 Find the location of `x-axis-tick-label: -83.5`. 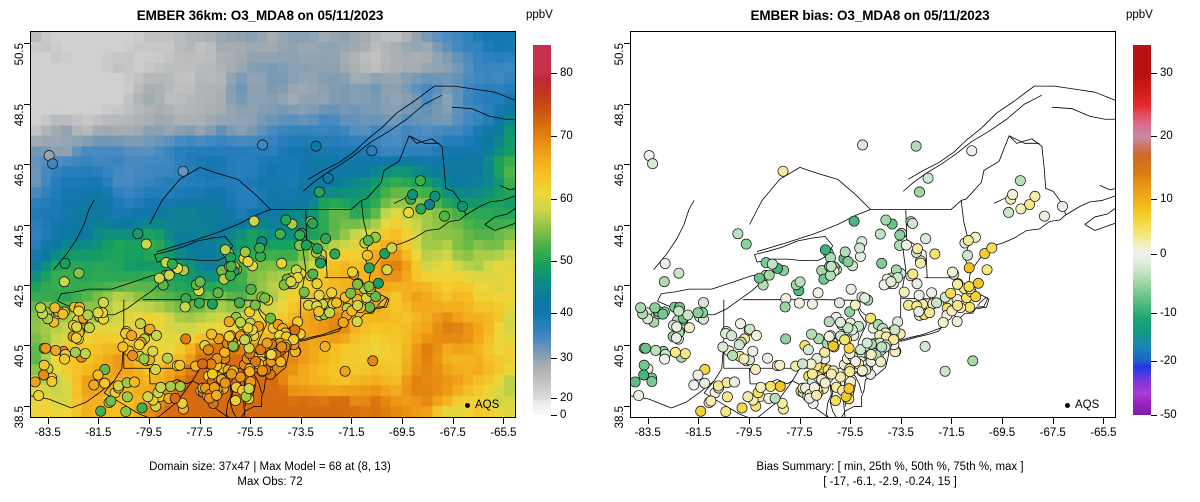

x-axis-tick-label: -83.5 is located at coordinates (647, 433).